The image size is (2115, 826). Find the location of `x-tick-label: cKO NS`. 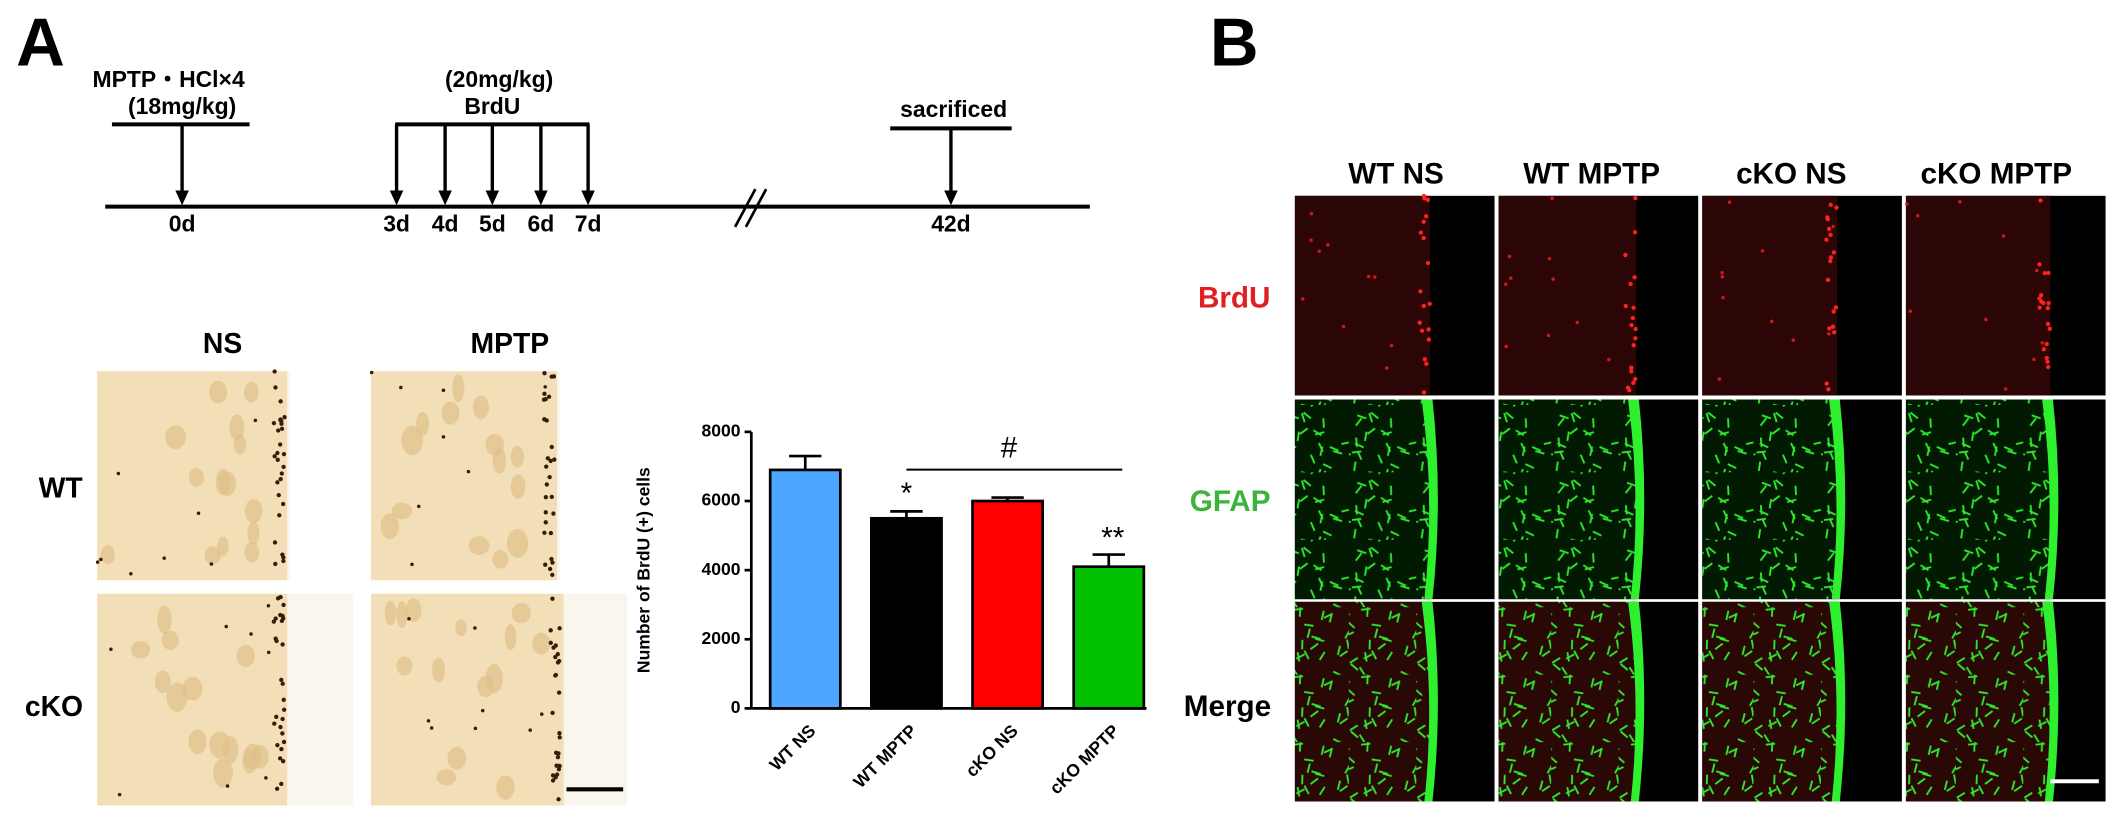

x-tick-label: cKO NS is located at coordinates (992, 751).